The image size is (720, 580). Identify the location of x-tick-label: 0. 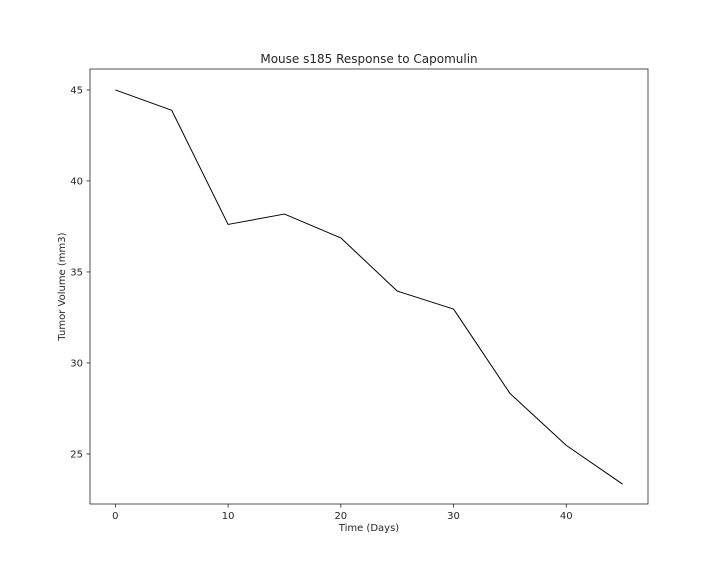
(115, 516).